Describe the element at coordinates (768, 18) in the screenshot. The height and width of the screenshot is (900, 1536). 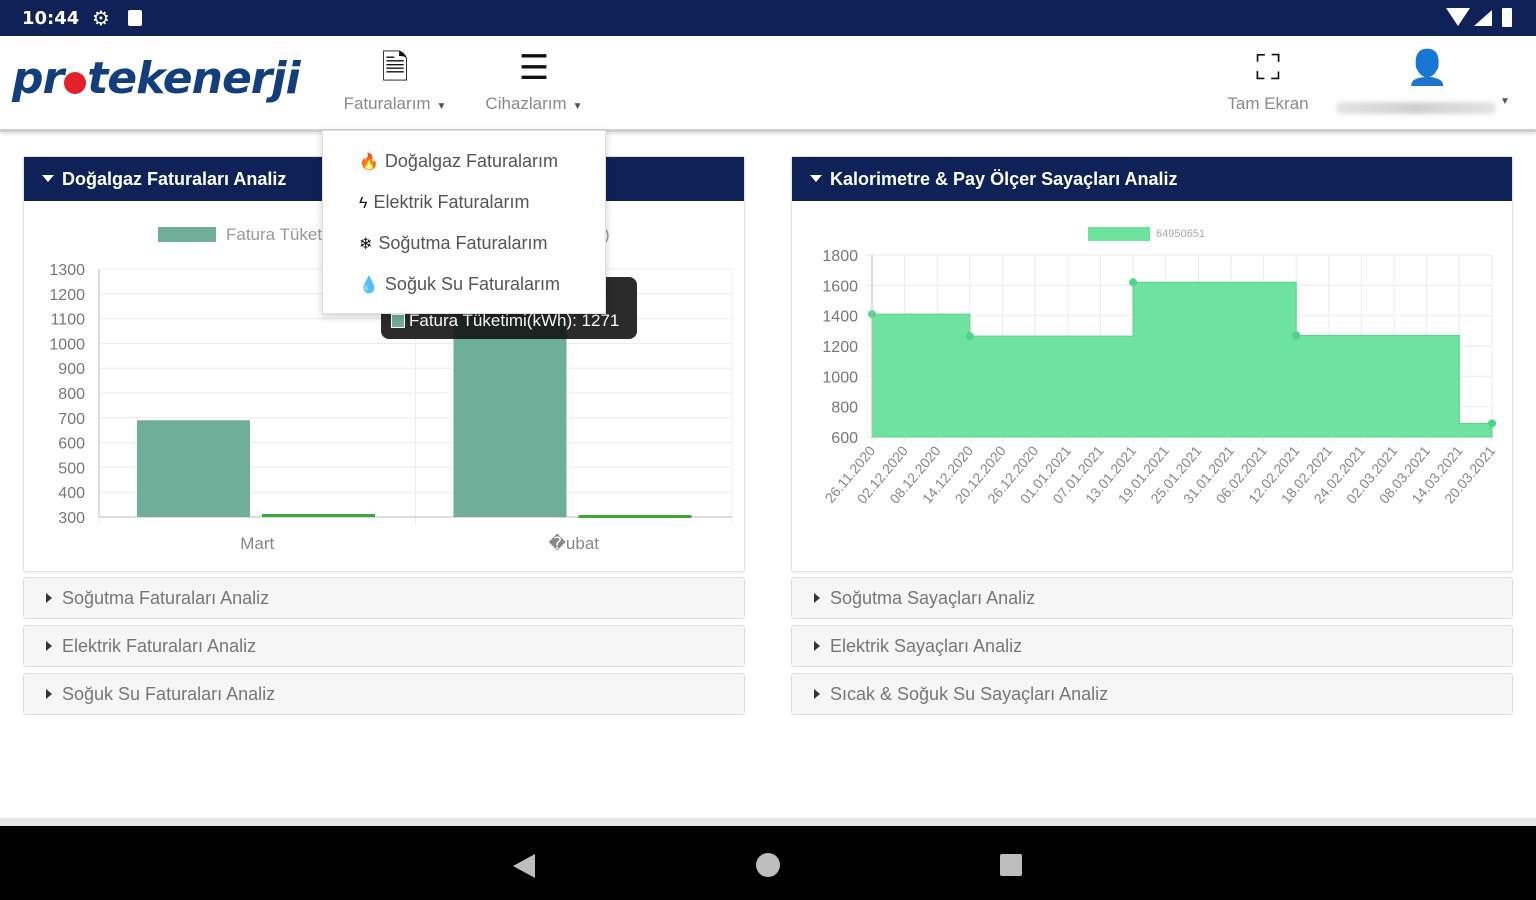
I see `status-bar: 10:44 ⚙` at that location.